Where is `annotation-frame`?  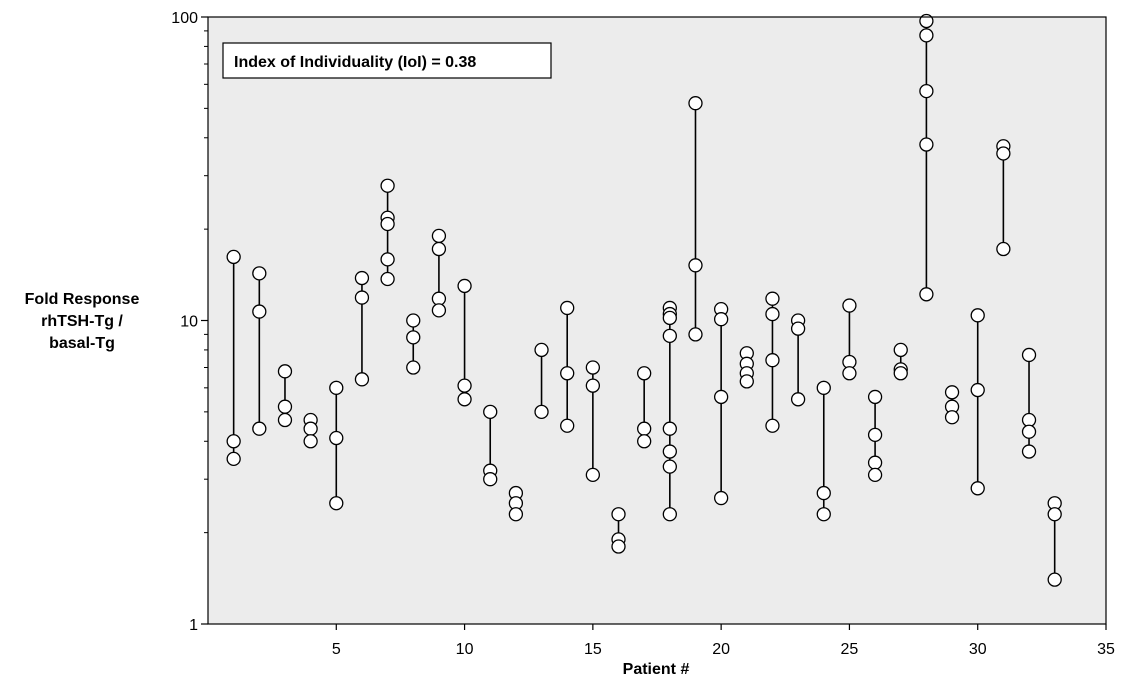
annotation-frame is located at coordinates (387, 60).